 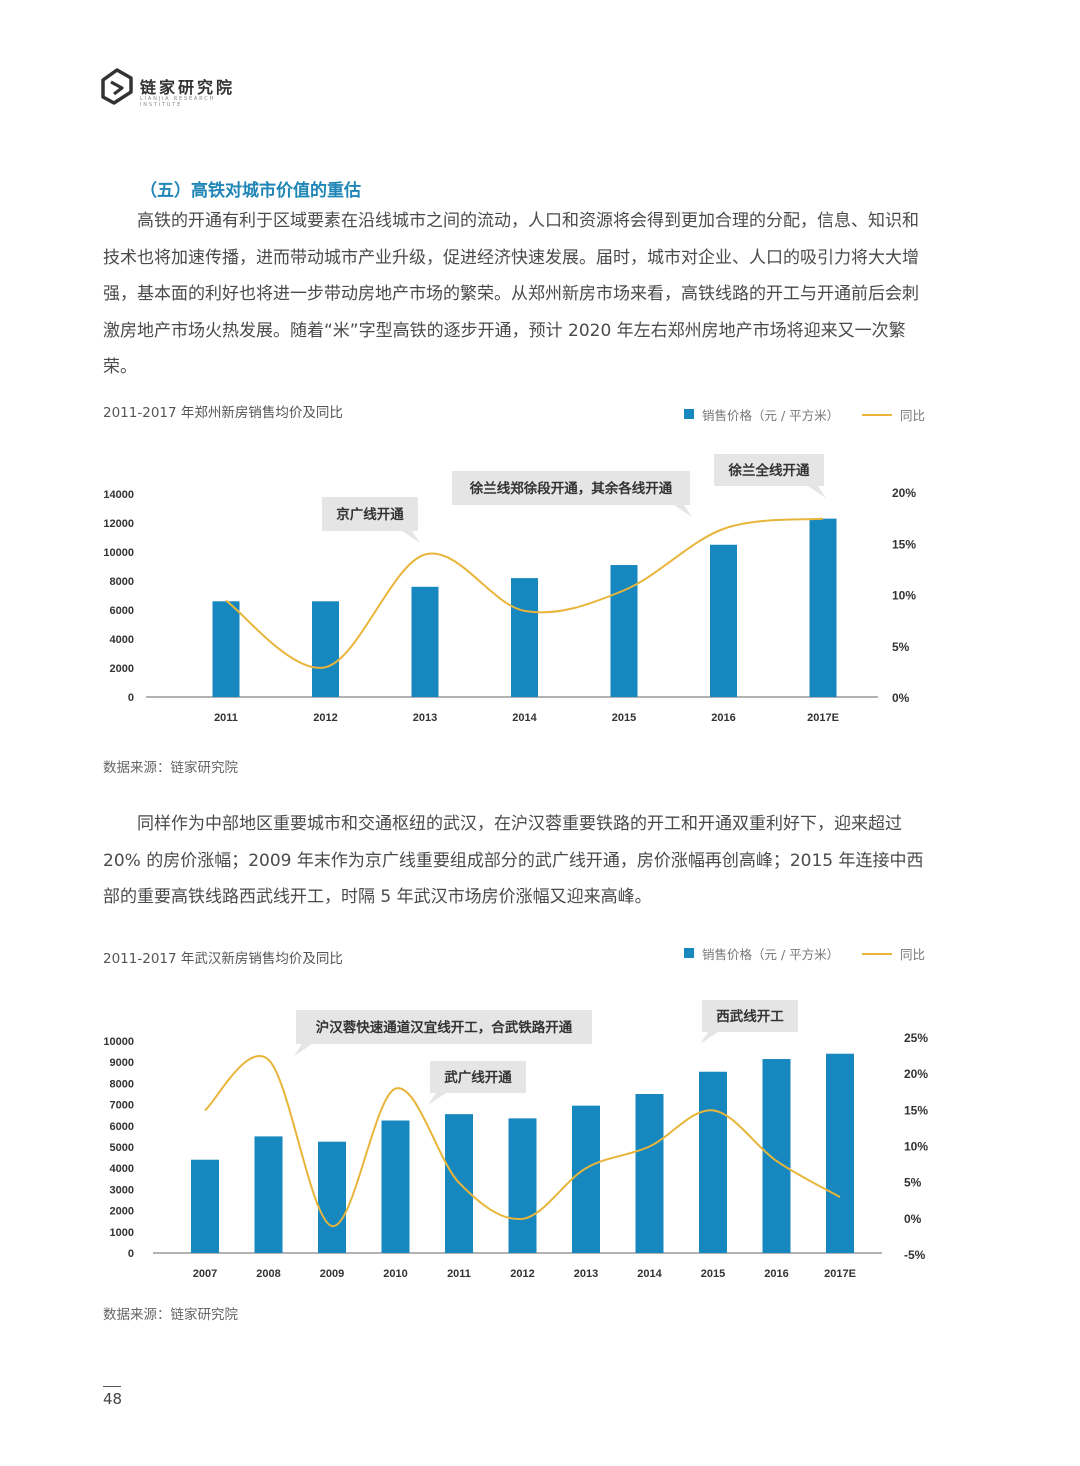 What do you see at coordinates (113, 1399) in the screenshot?
I see `page-number: 48` at bounding box center [113, 1399].